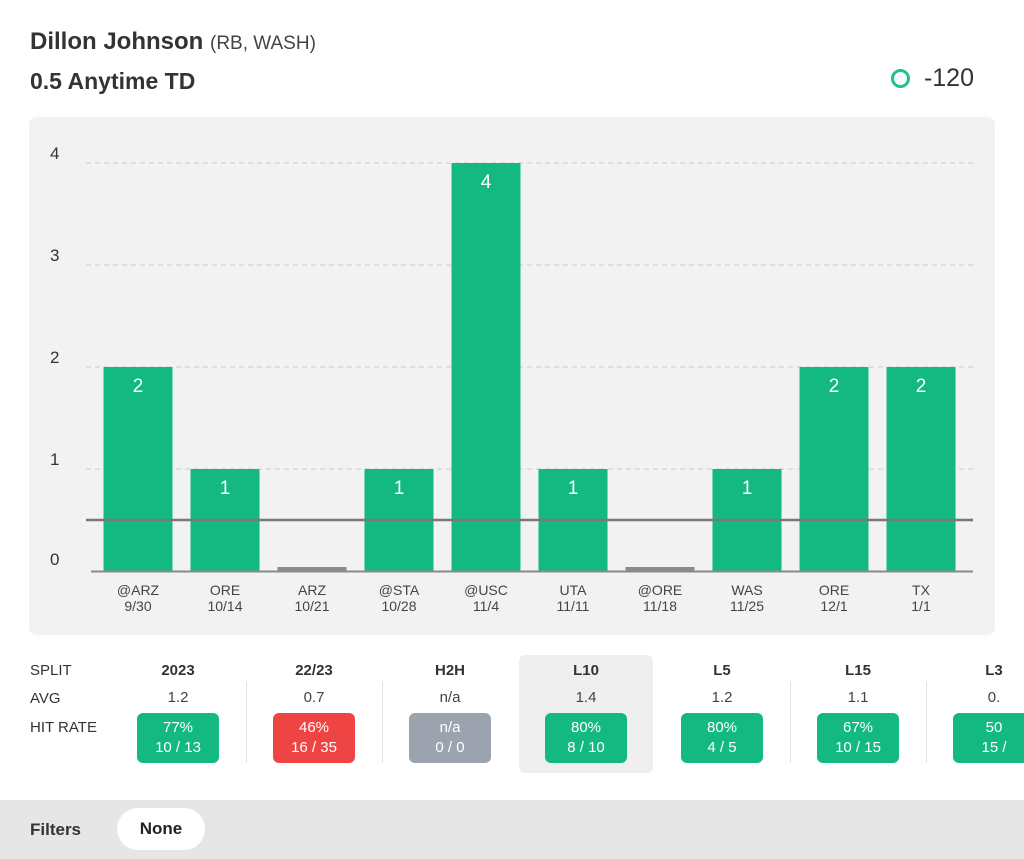 This screenshot has height=859, width=1024. I want to click on split-column-l15: L15 1.1 67% 10 / 15, so click(858, 714).